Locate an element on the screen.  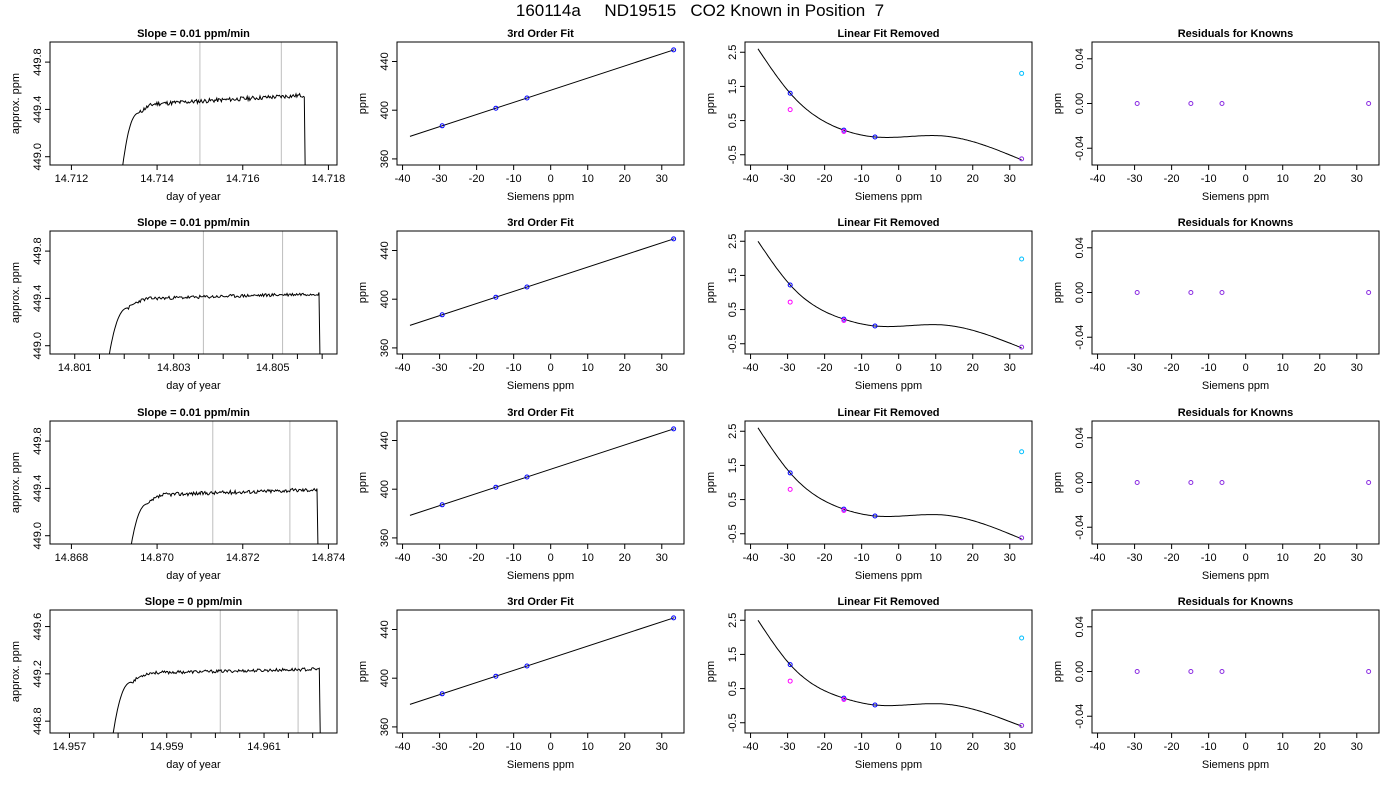
panel-4-1-ytick-label: 449.6 is located at coordinates (38, 627).